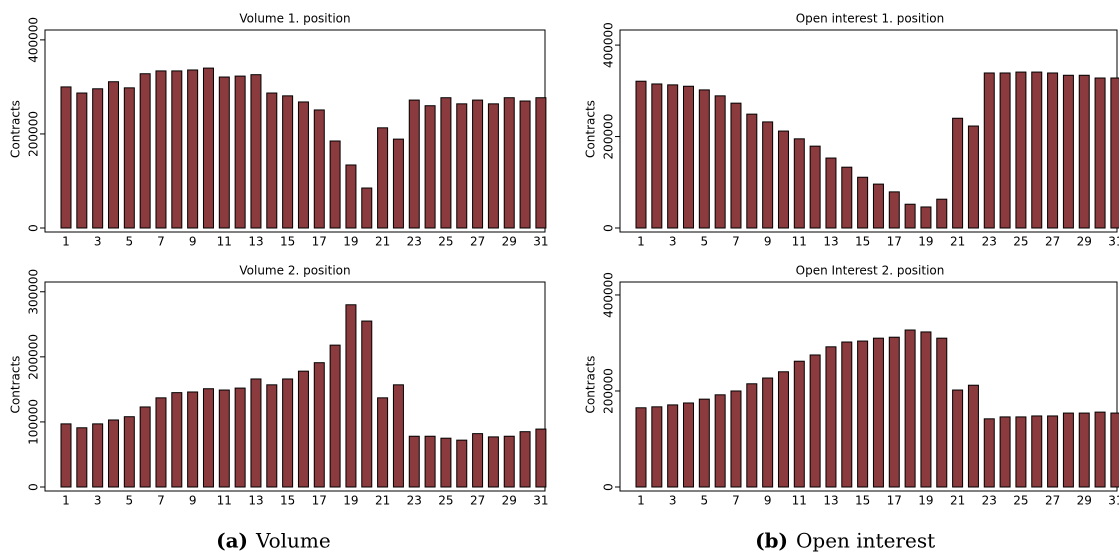 This screenshot has width=1119, height=556. I want to click on chart-title: Open interest 1. position, so click(870, 19).